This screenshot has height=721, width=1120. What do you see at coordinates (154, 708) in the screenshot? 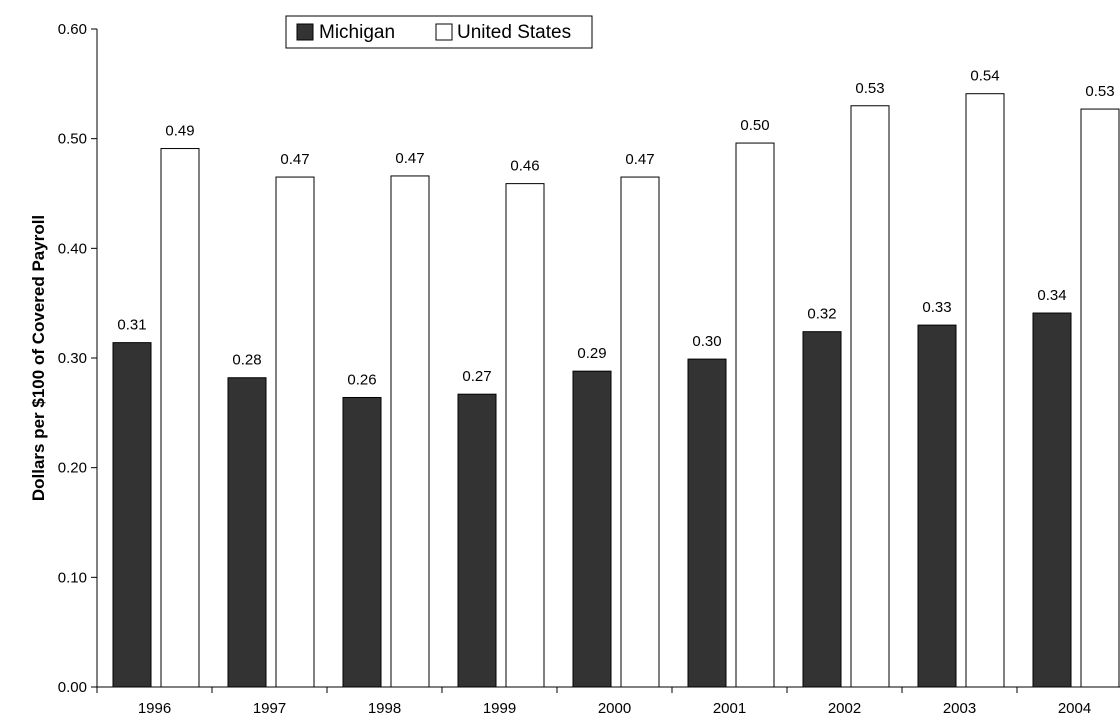
I see `x-tick-label: 1996` at bounding box center [154, 708].